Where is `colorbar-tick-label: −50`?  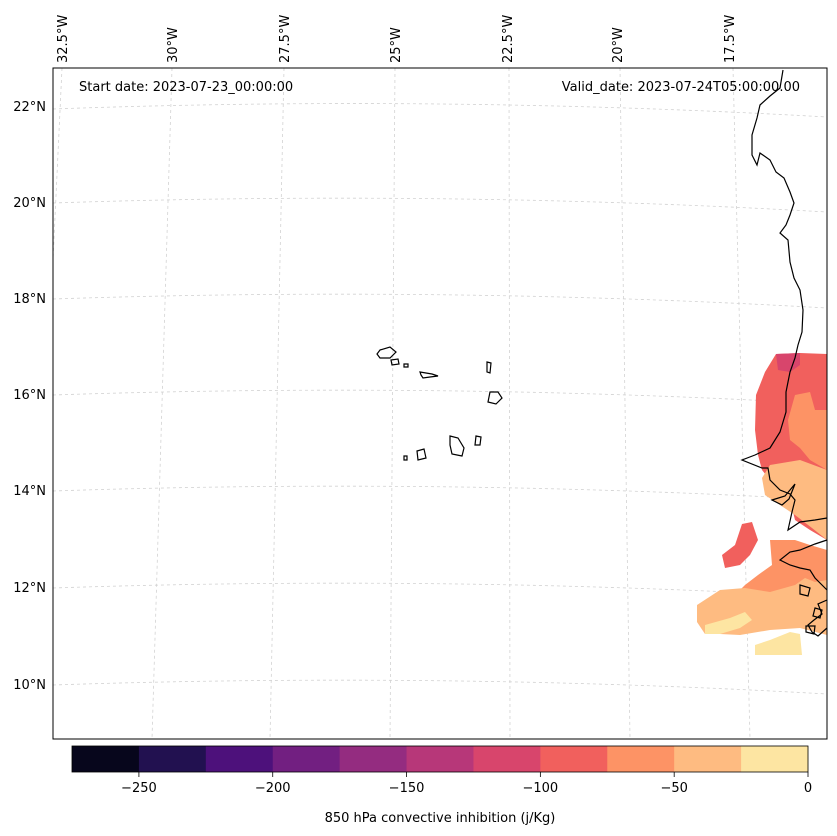 colorbar-tick-label: −50 is located at coordinates (673, 788).